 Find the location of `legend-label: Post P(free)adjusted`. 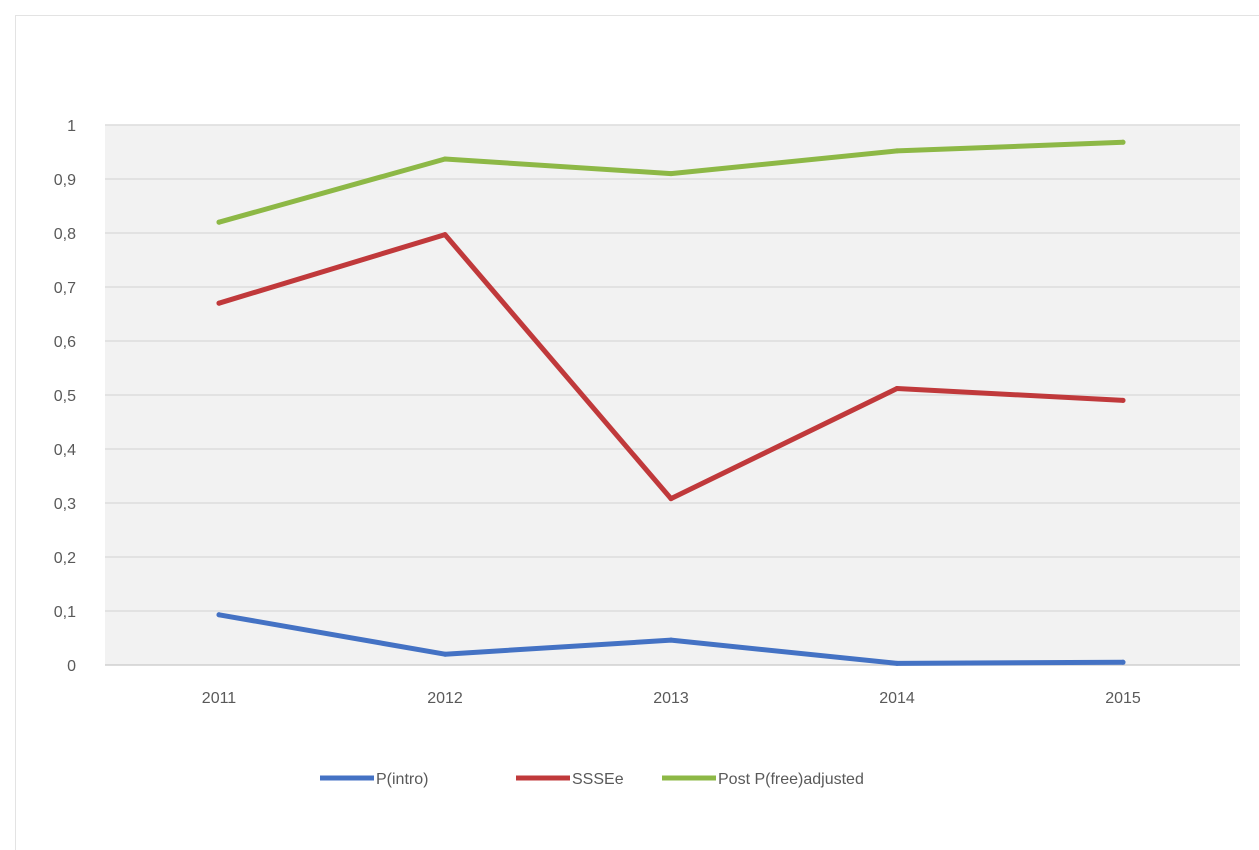

legend-label: Post P(free)adjusted is located at coordinates (791, 779).